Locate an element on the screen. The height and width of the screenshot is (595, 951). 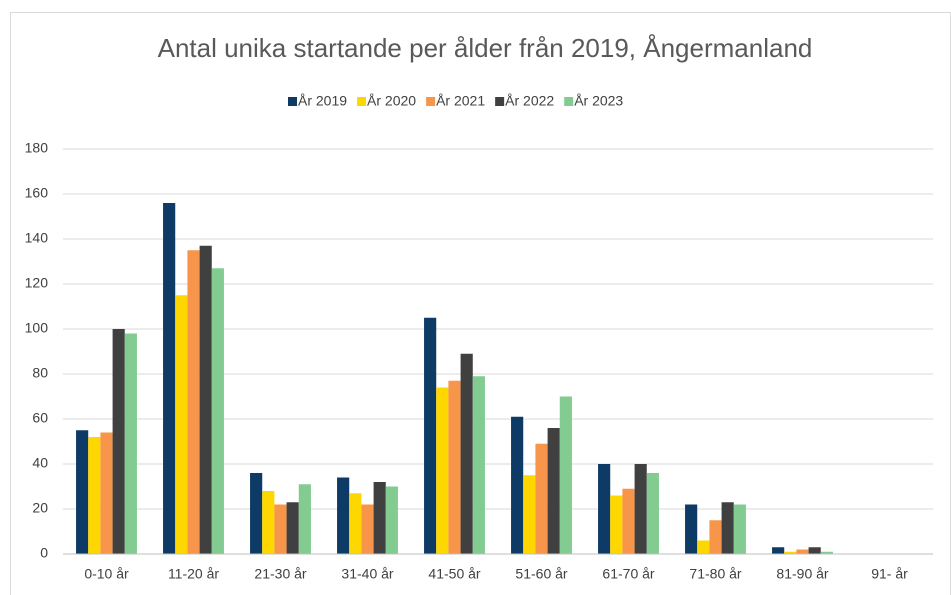
y-tick-label: 60 is located at coordinates (40, 418).